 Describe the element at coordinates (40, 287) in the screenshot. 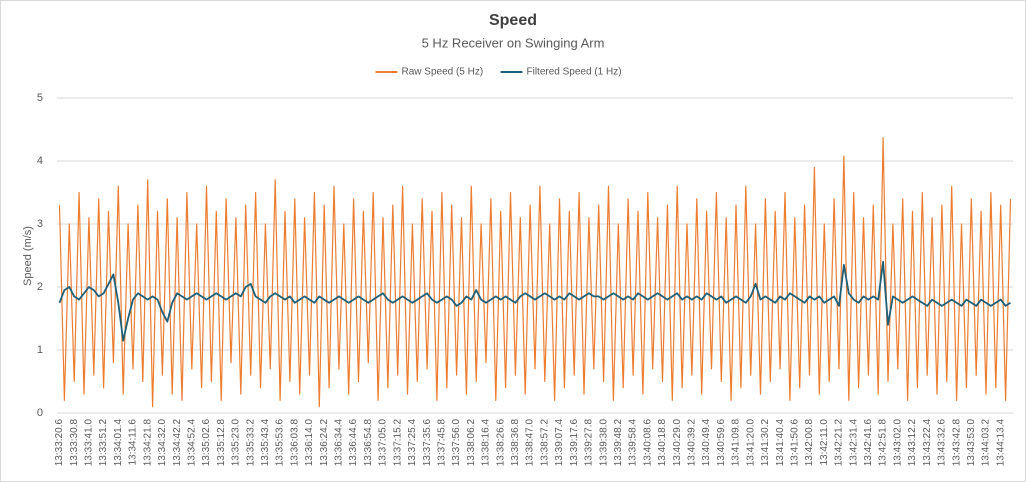

I see `y-tick-label: 2` at that location.